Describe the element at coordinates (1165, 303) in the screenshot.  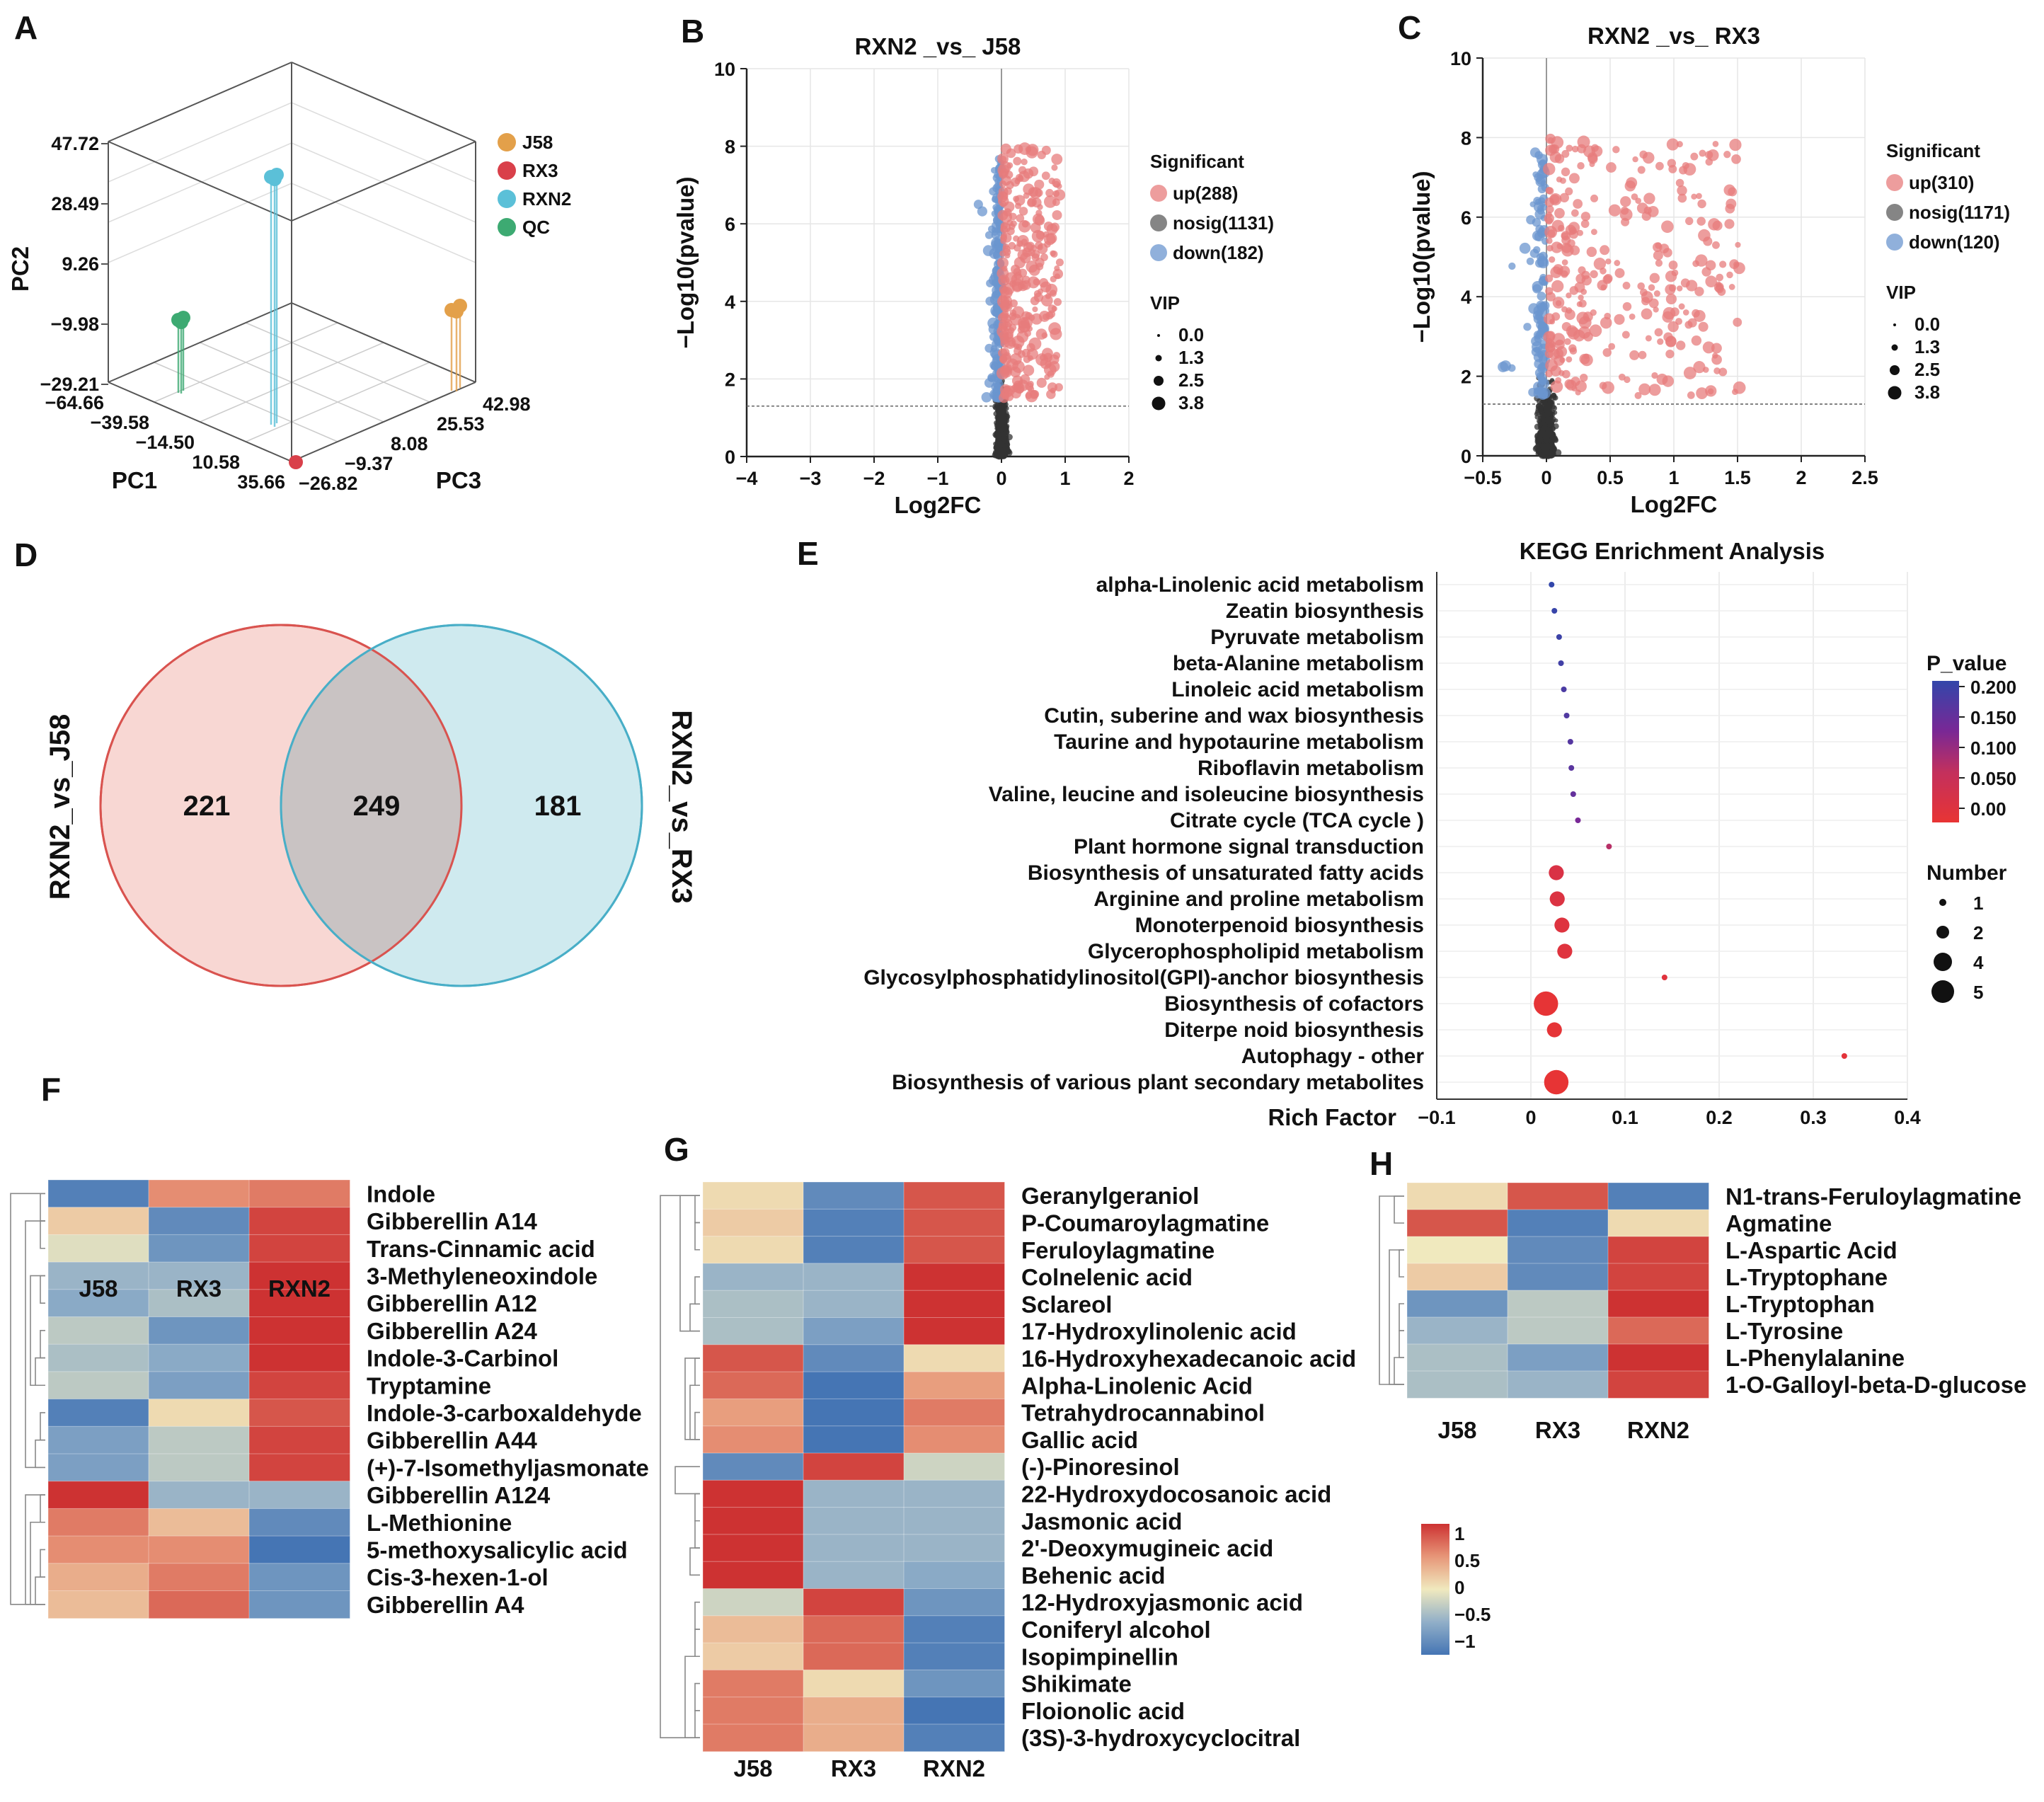
I see `vip-legend-title: VIP` at that location.